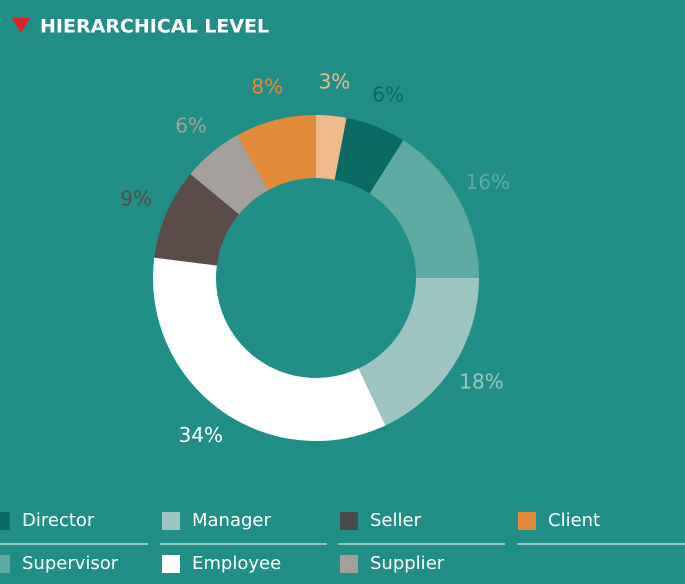 This screenshot has height=584, width=685. What do you see at coordinates (231, 520) in the screenshot?
I see `legend-label: Manager` at bounding box center [231, 520].